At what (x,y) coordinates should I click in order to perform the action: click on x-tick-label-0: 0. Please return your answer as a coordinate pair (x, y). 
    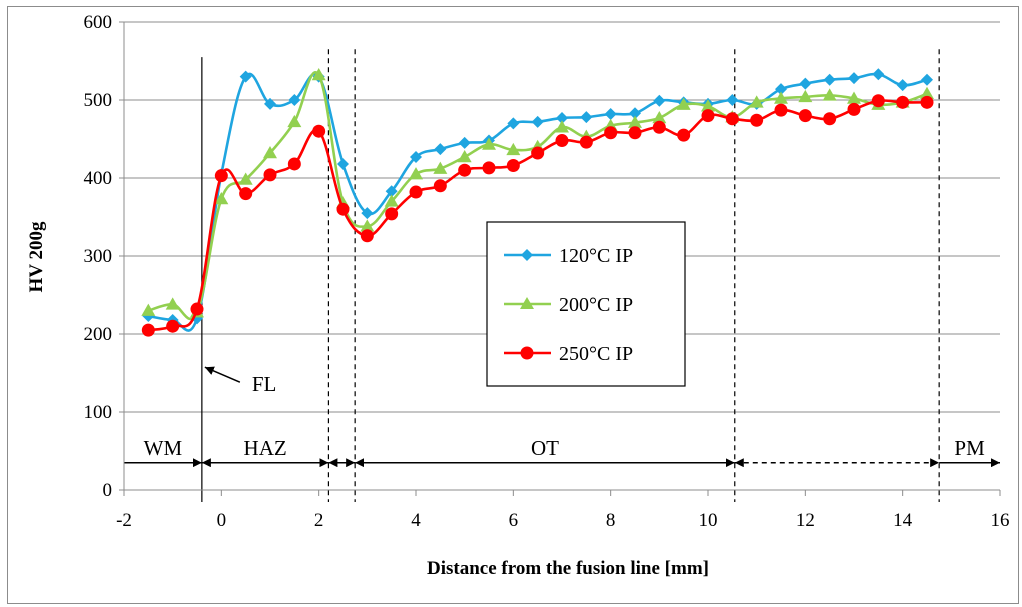
    Looking at the image, I should click on (222, 520).